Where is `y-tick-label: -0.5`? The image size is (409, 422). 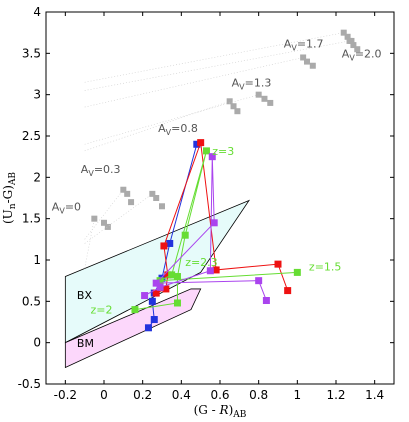 y-tick-label: -0.5 is located at coordinates (29, 384).